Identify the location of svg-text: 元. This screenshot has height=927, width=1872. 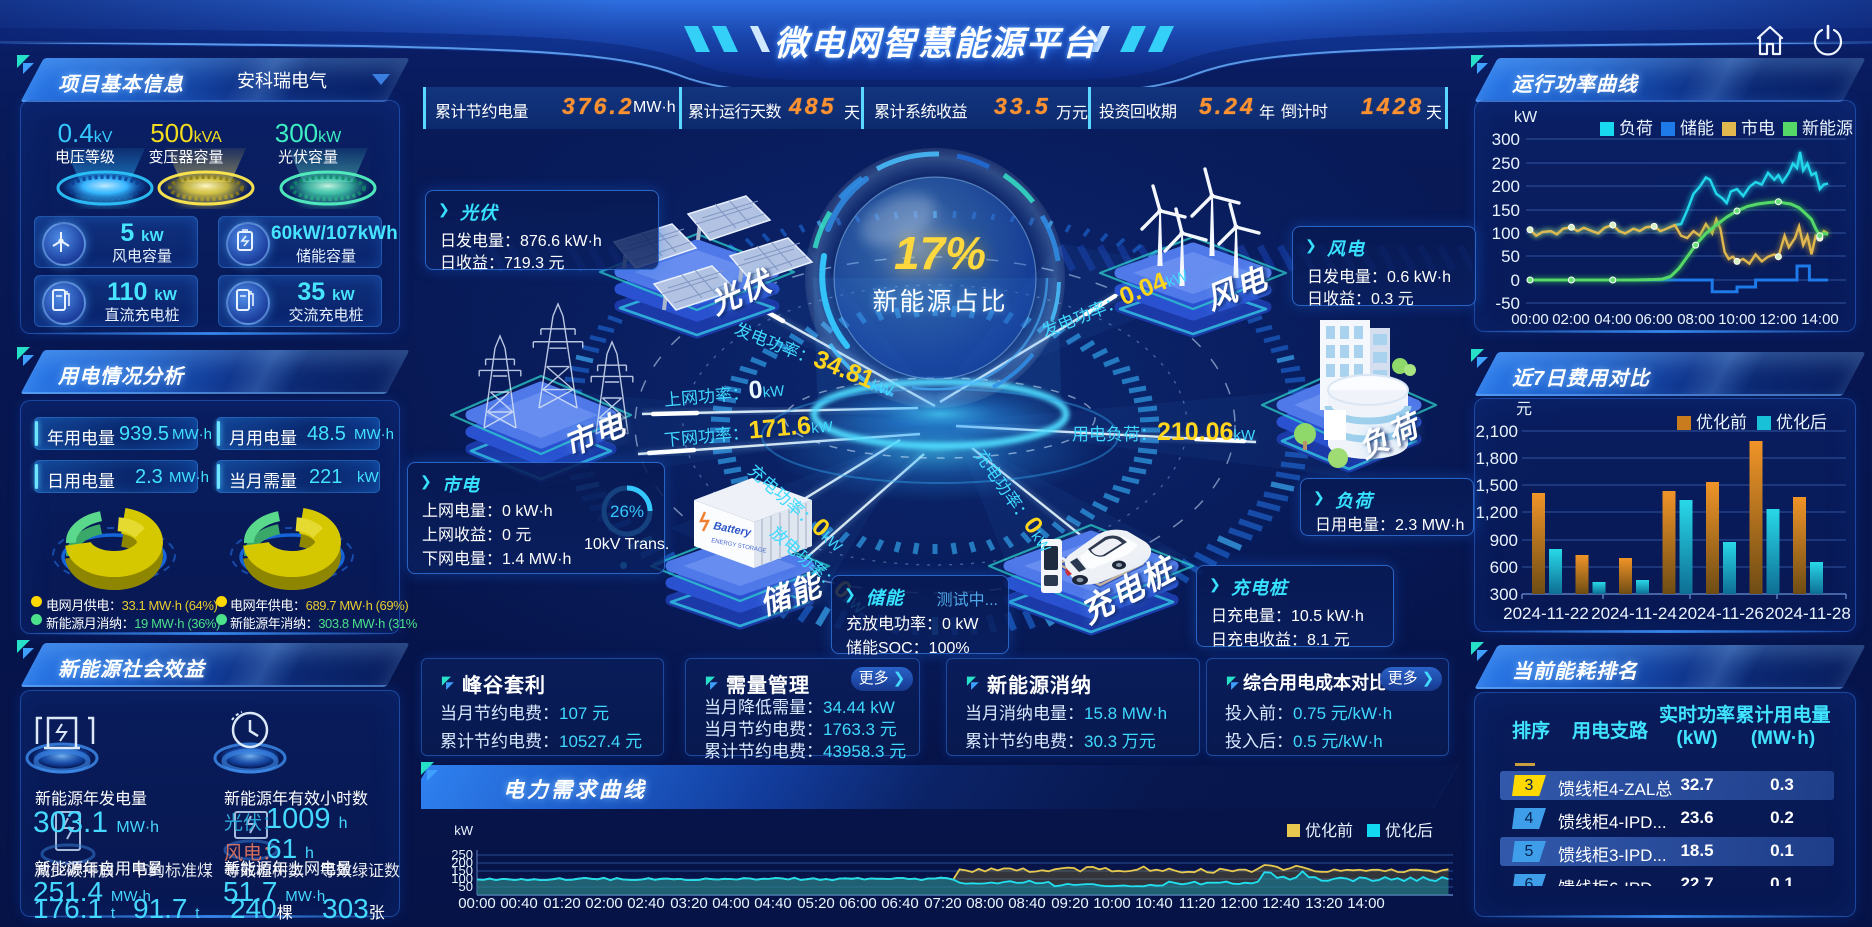
(1524, 409).